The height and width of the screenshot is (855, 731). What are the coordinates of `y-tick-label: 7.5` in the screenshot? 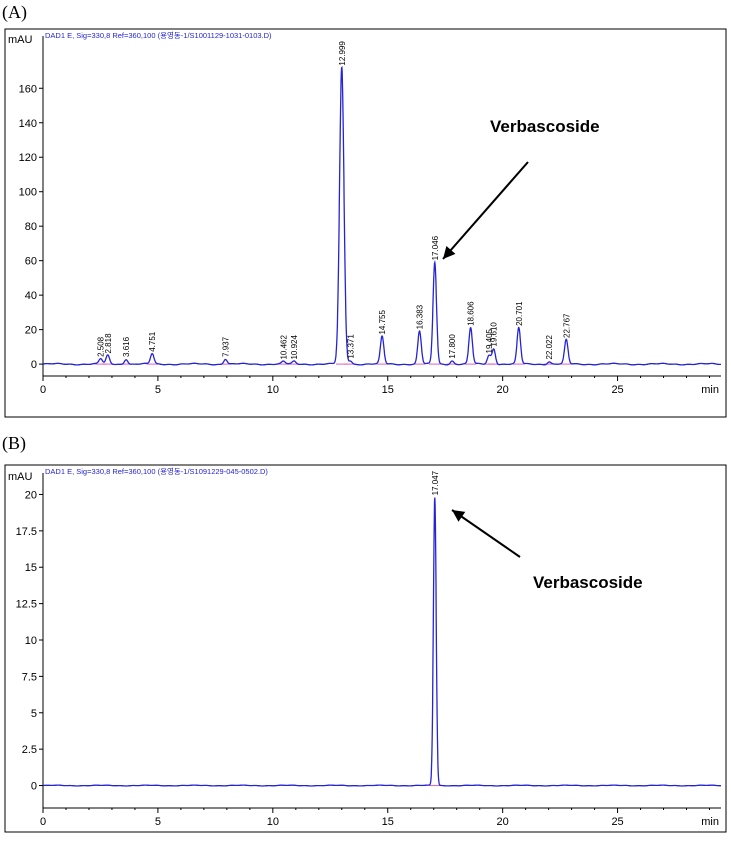 It's located at (29, 677).